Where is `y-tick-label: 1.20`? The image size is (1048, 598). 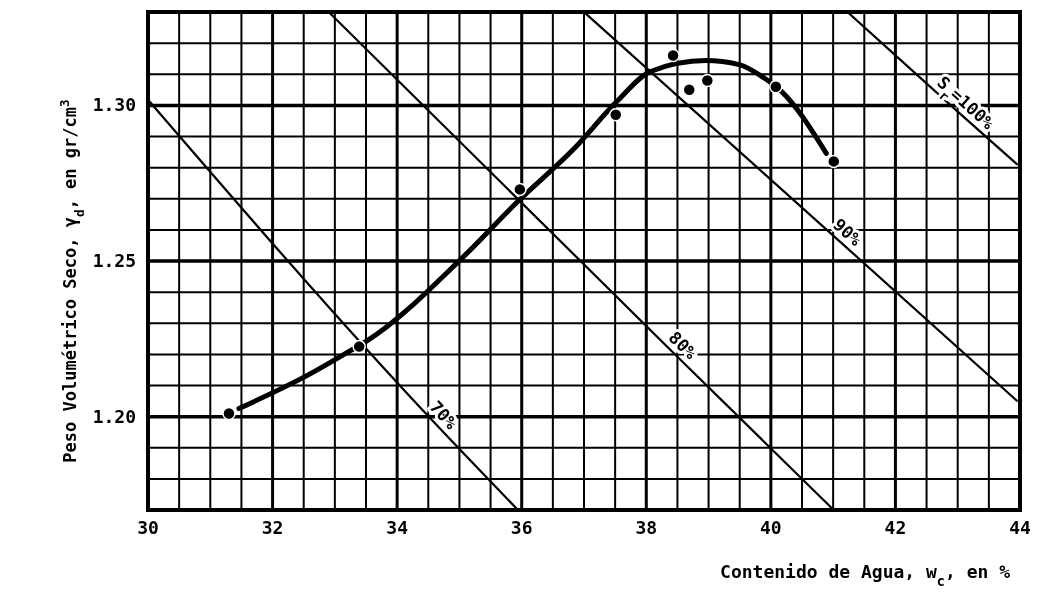 y-tick-label: 1.20 is located at coordinates (114, 416).